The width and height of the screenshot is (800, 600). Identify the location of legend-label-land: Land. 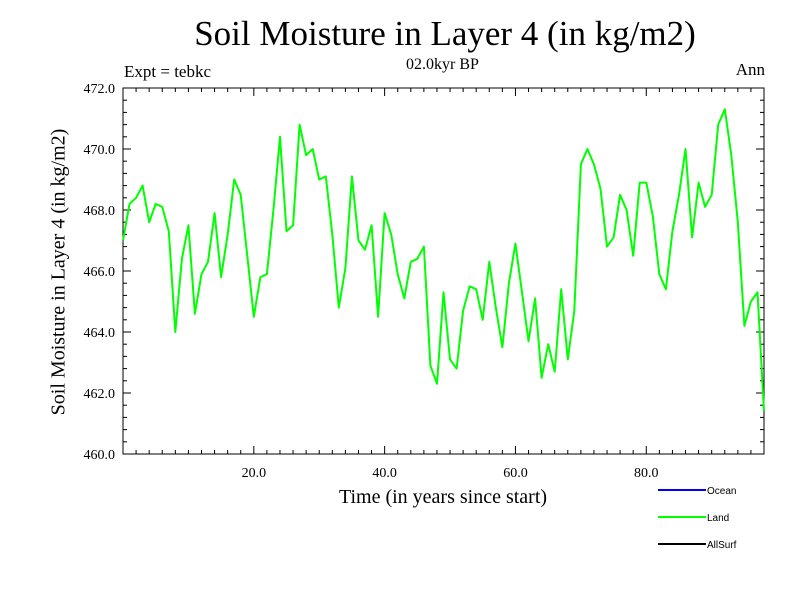
(718, 518).